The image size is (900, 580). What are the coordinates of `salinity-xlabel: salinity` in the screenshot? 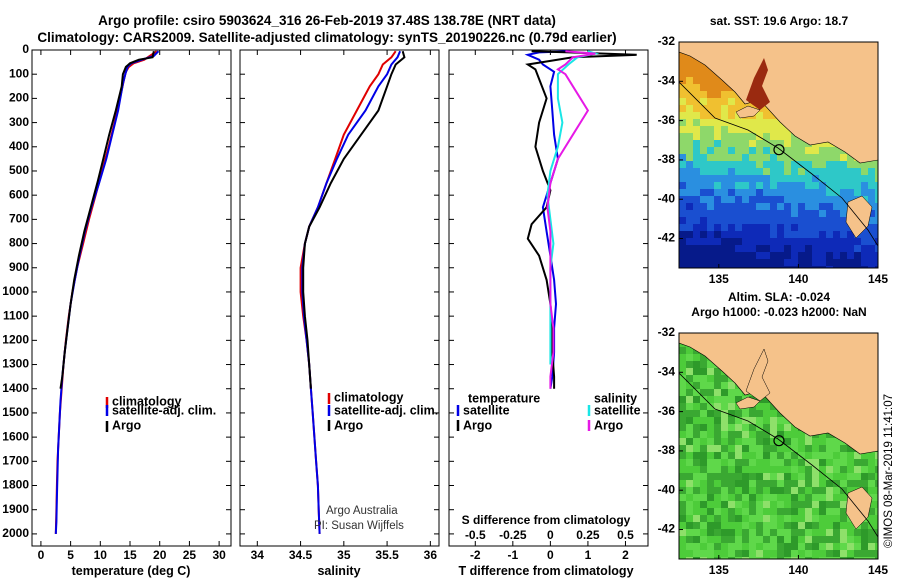 It's located at (338, 571).